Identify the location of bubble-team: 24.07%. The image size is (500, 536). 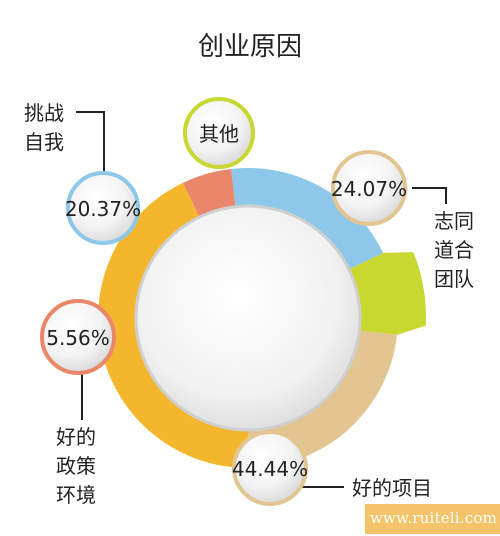
(369, 188).